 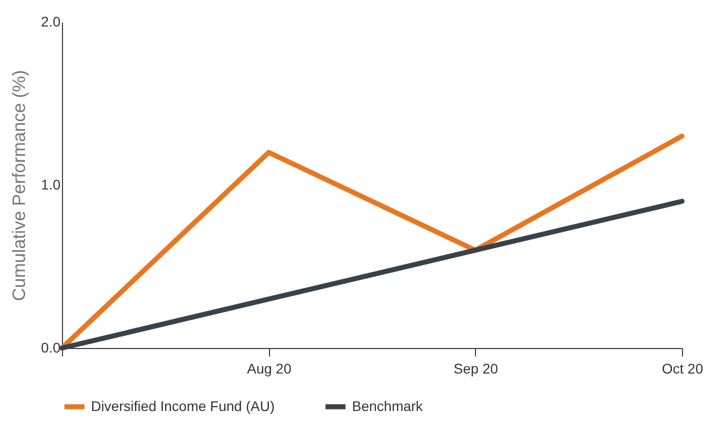 What do you see at coordinates (388, 406) in the screenshot?
I see `legend-label: Benchmark` at bounding box center [388, 406].